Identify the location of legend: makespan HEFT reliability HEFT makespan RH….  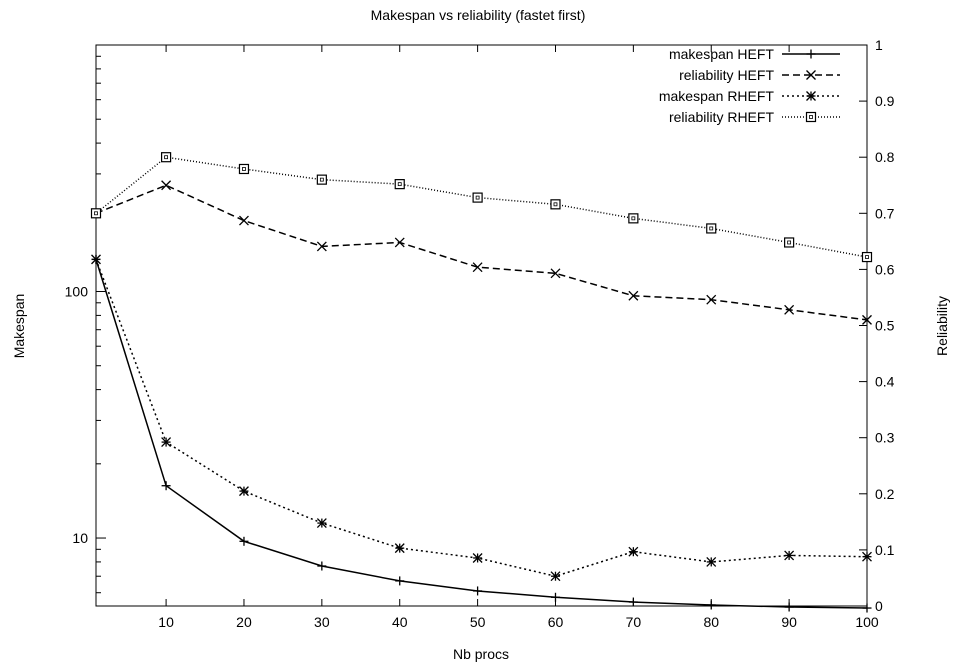
(749, 85).